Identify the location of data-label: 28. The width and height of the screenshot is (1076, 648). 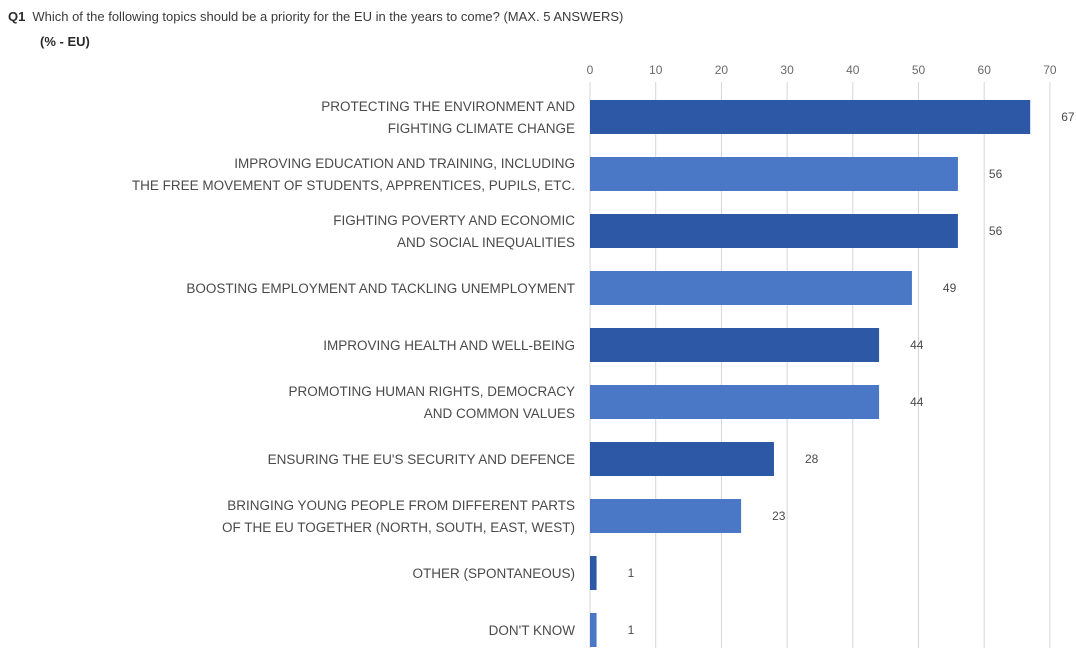
(812, 459).